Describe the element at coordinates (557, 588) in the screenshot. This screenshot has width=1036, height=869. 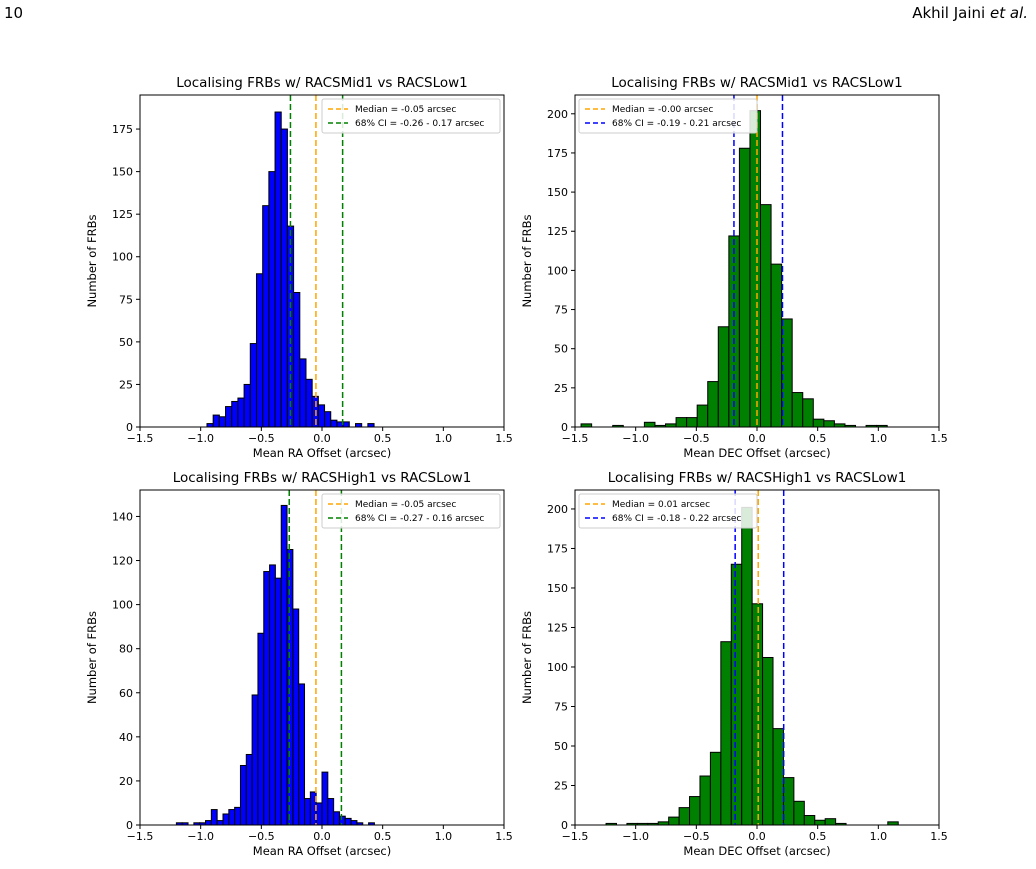
I see `y-tick-label: 150` at that location.